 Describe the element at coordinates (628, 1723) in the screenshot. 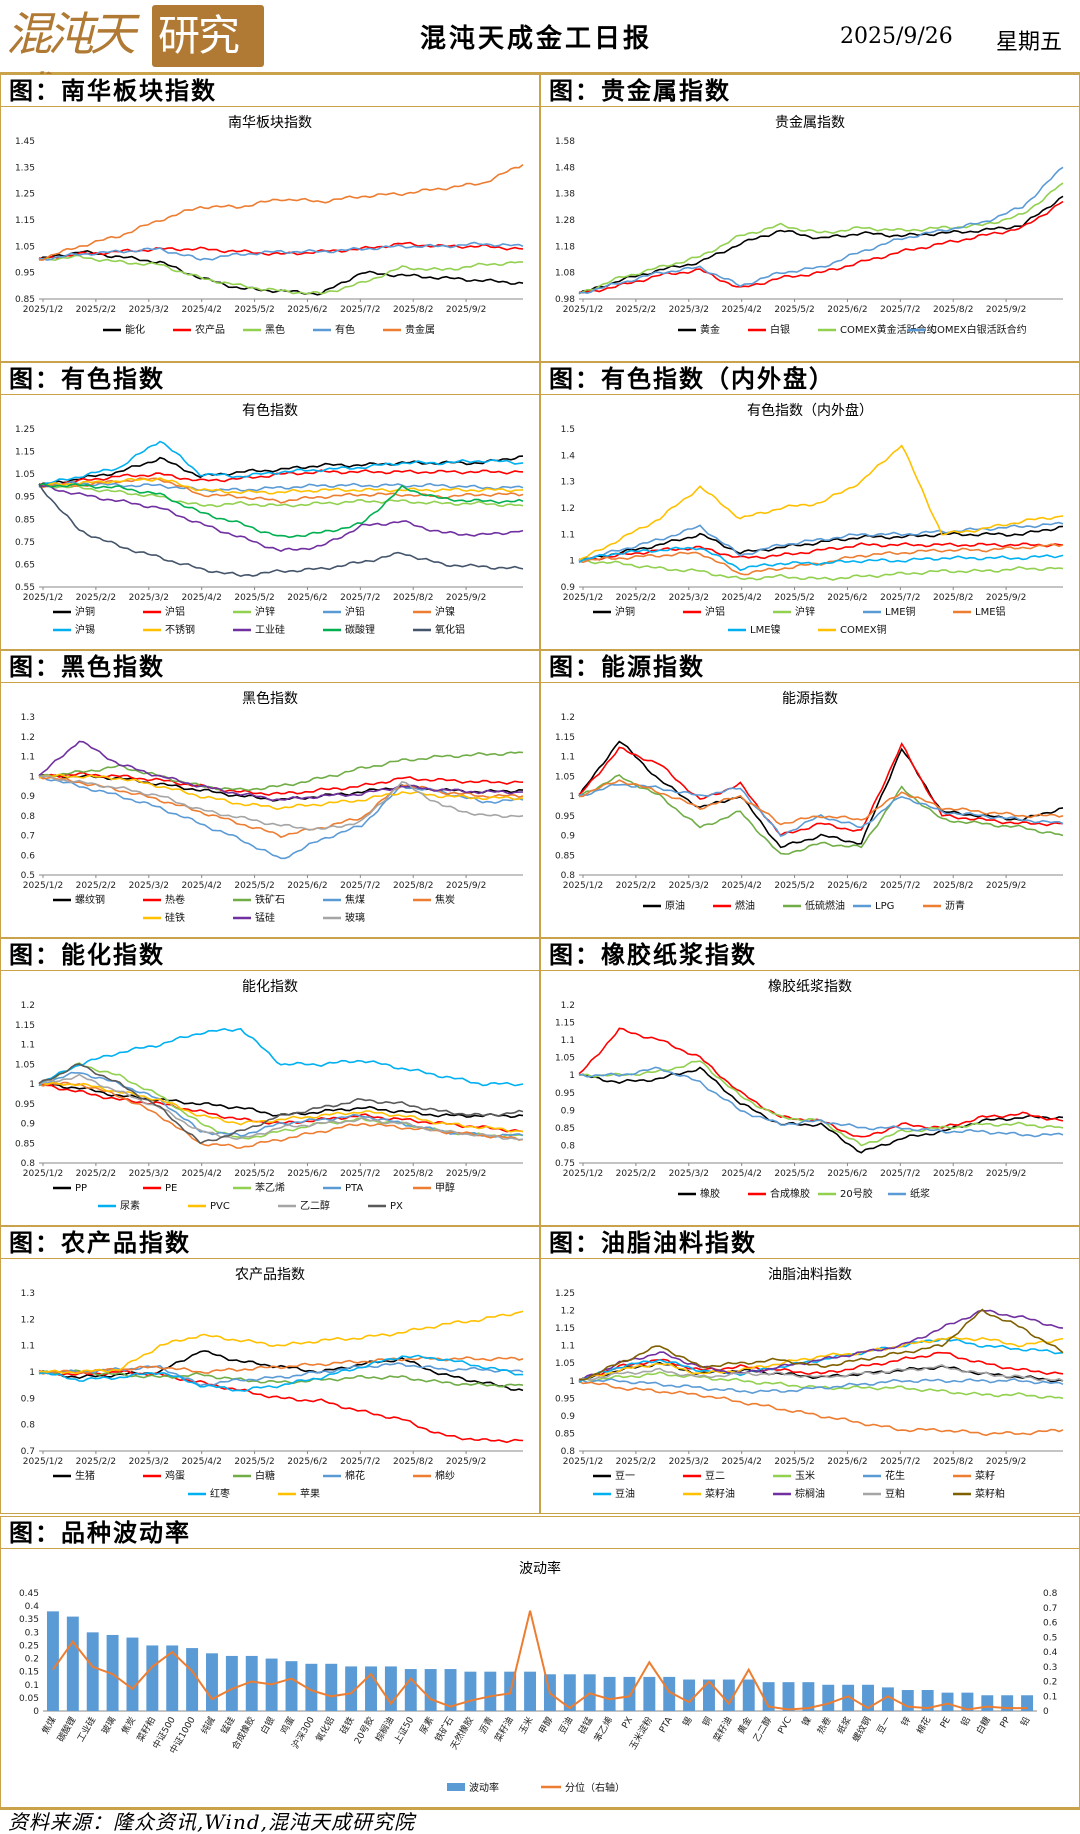

I see `category-label: PX` at that location.